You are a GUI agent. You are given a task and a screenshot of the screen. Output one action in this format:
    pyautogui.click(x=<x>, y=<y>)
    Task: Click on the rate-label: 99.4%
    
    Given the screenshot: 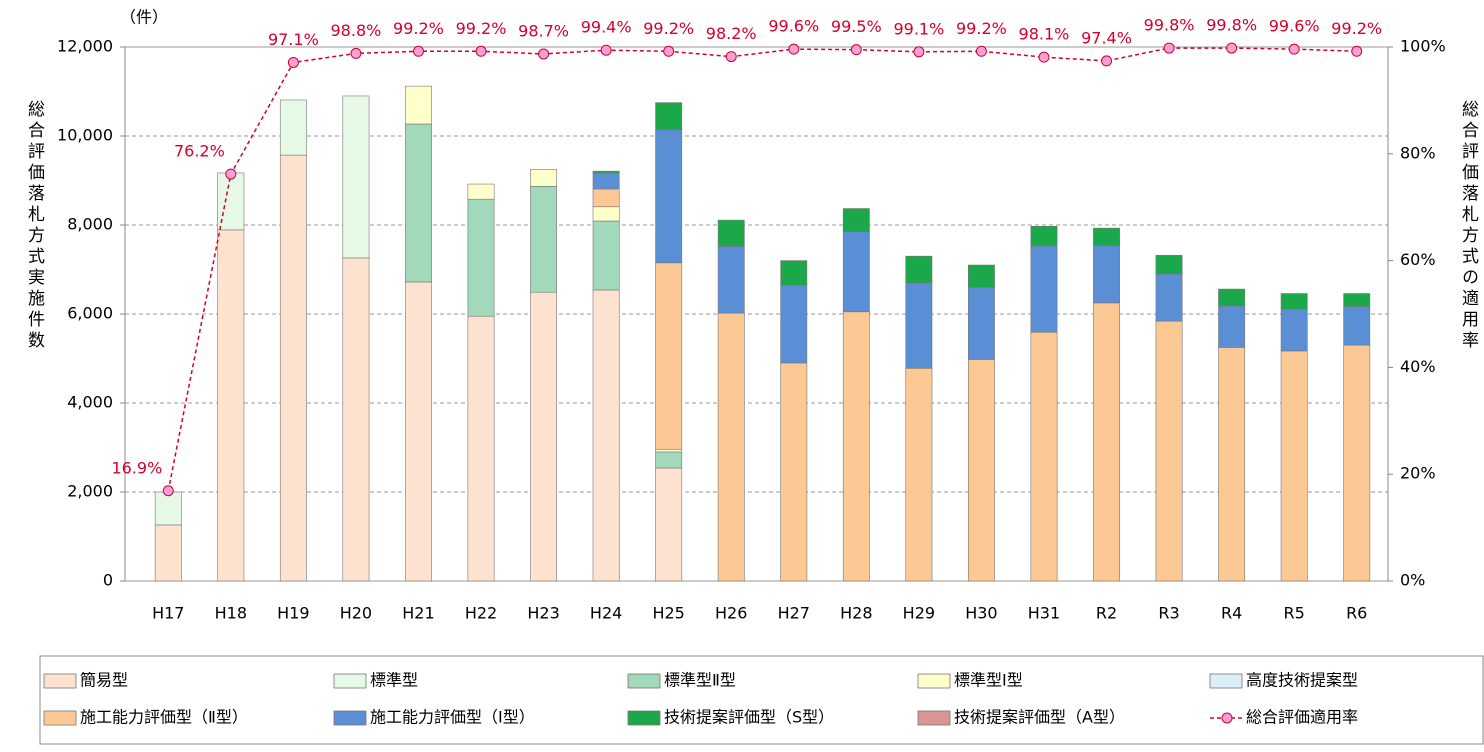 What is the action you would take?
    pyautogui.click(x=606, y=27)
    